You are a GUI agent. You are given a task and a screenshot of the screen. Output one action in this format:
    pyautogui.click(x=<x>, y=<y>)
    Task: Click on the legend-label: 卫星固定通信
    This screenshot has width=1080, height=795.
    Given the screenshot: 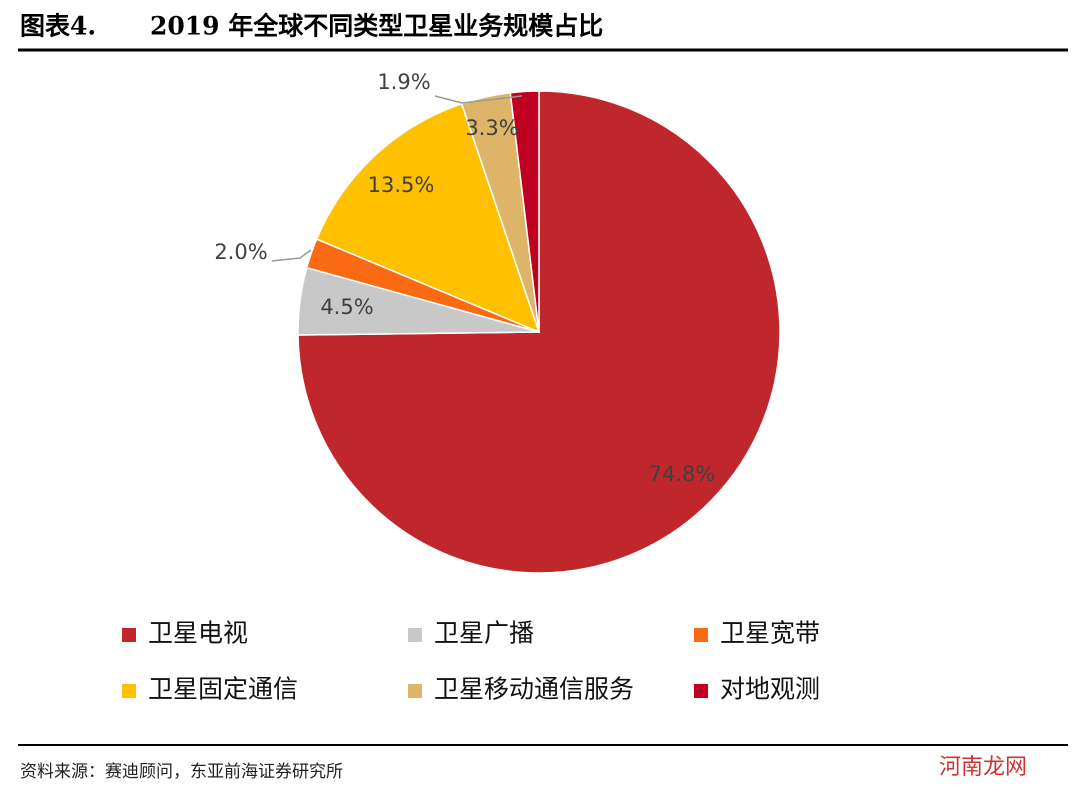 What is the action you would take?
    pyautogui.click(x=223, y=689)
    